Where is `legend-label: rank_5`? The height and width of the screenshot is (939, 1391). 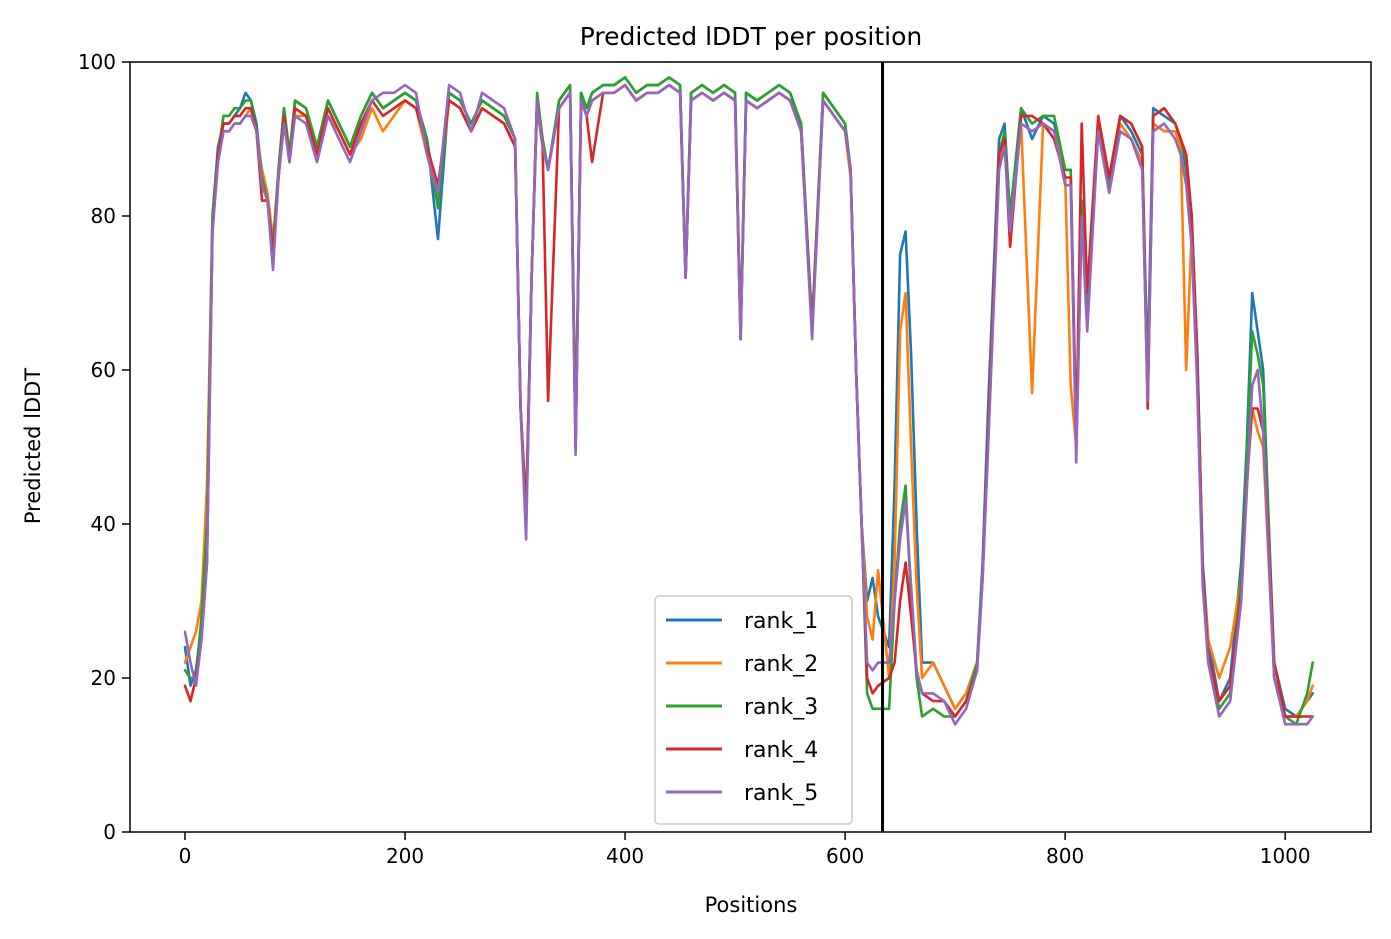
legend-label: rank_5 is located at coordinates (781, 793).